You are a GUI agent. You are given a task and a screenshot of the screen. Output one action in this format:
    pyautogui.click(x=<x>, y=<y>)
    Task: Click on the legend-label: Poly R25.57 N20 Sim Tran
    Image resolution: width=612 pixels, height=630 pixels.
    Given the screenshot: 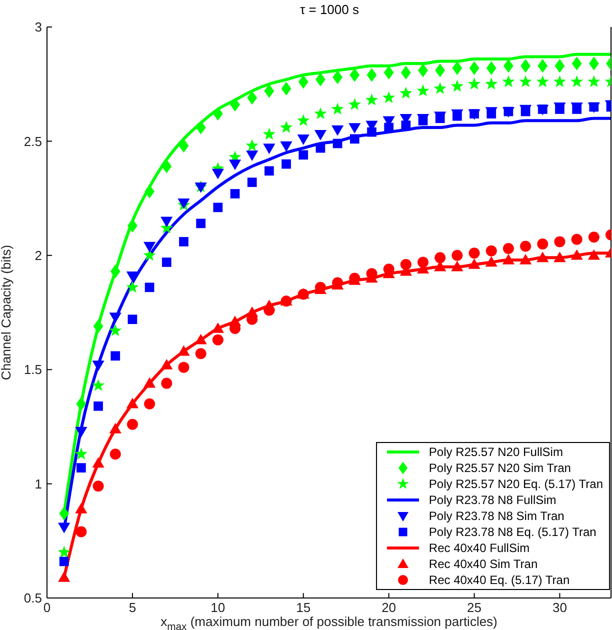 What is the action you would take?
    pyautogui.click(x=499, y=468)
    